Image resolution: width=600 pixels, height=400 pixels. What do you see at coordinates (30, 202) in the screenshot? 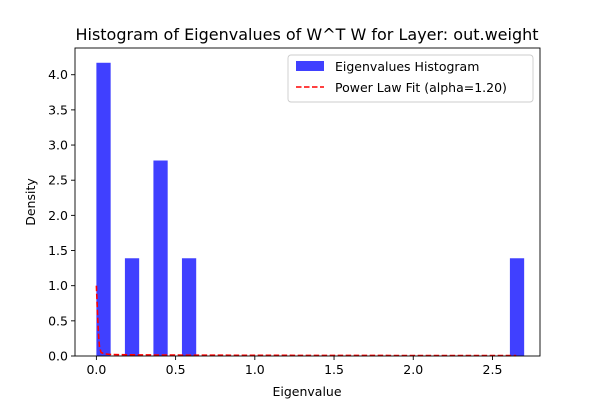
I see `y-axis-label: Density` at bounding box center [30, 202].